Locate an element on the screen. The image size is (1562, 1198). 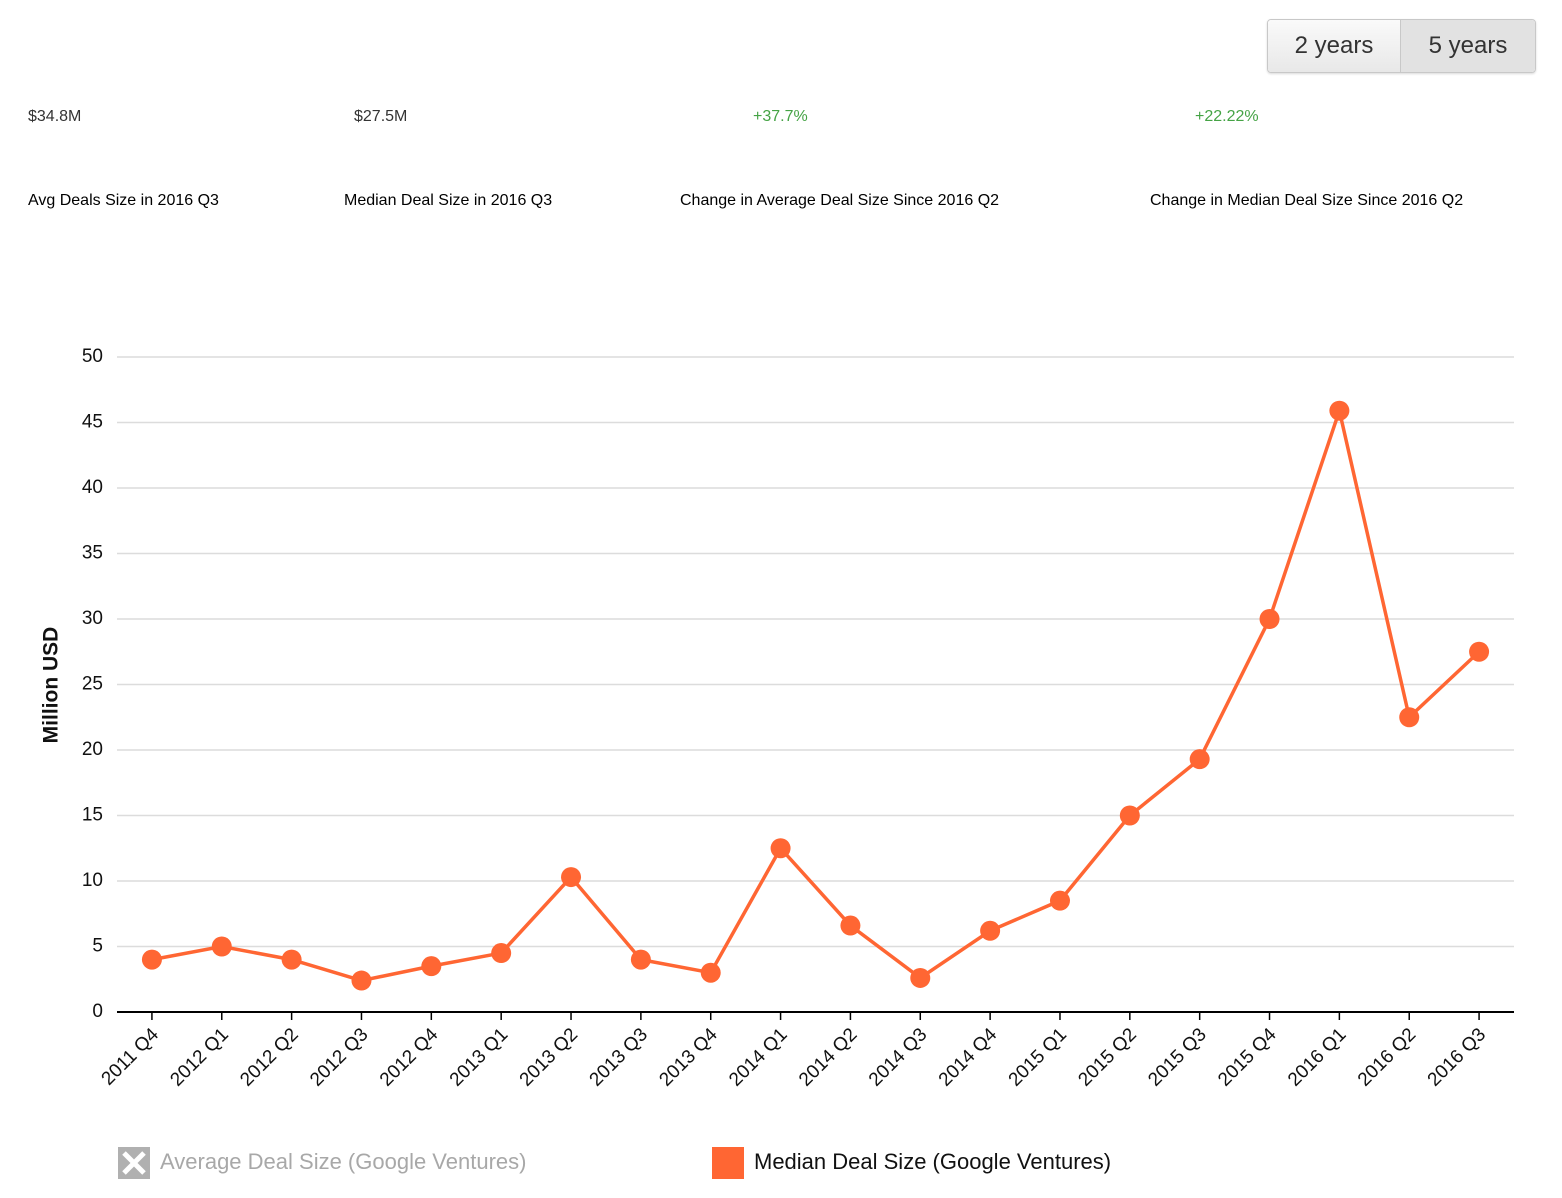
x-tick-label: 2014 Q2 is located at coordinates (828, 1057).